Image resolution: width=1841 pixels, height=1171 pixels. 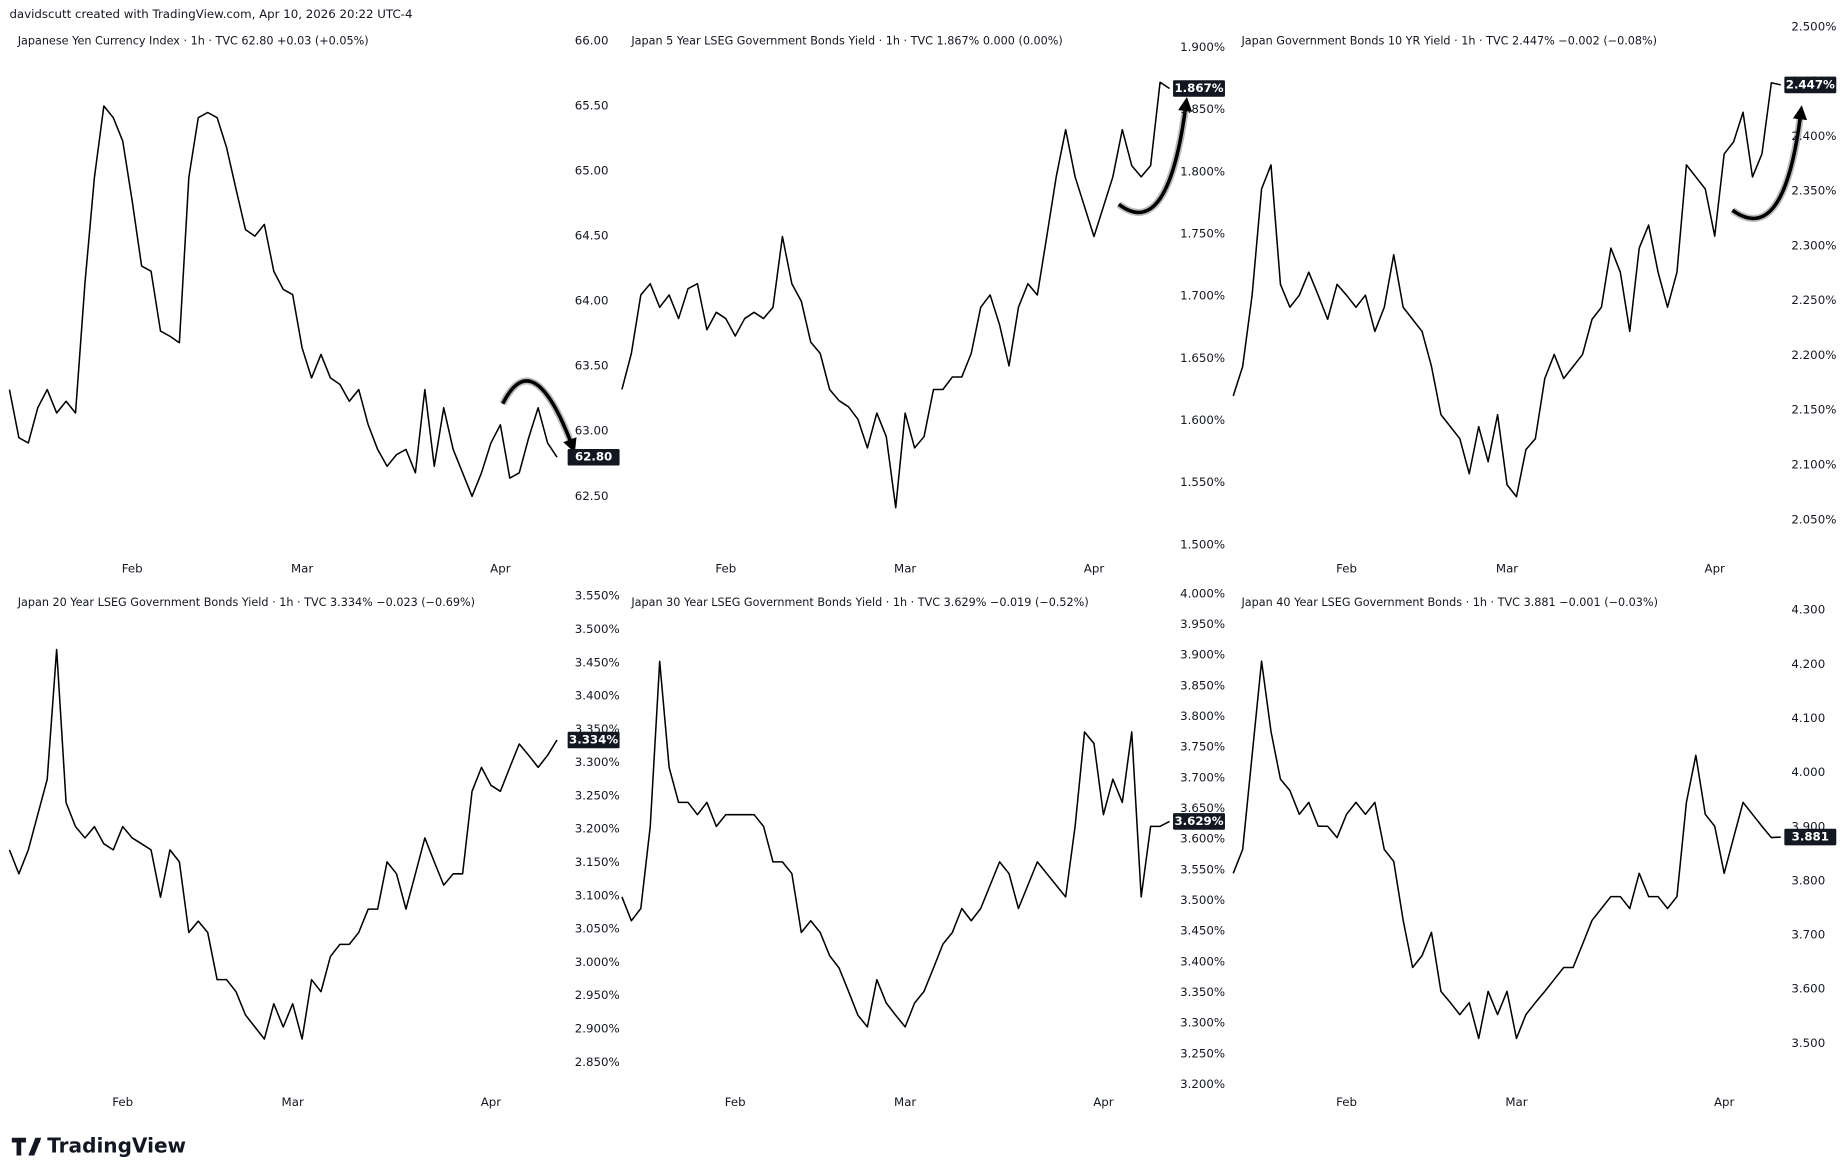 I want to click on y-tick-label: 3.300%, so click(x=1202, y=1023).